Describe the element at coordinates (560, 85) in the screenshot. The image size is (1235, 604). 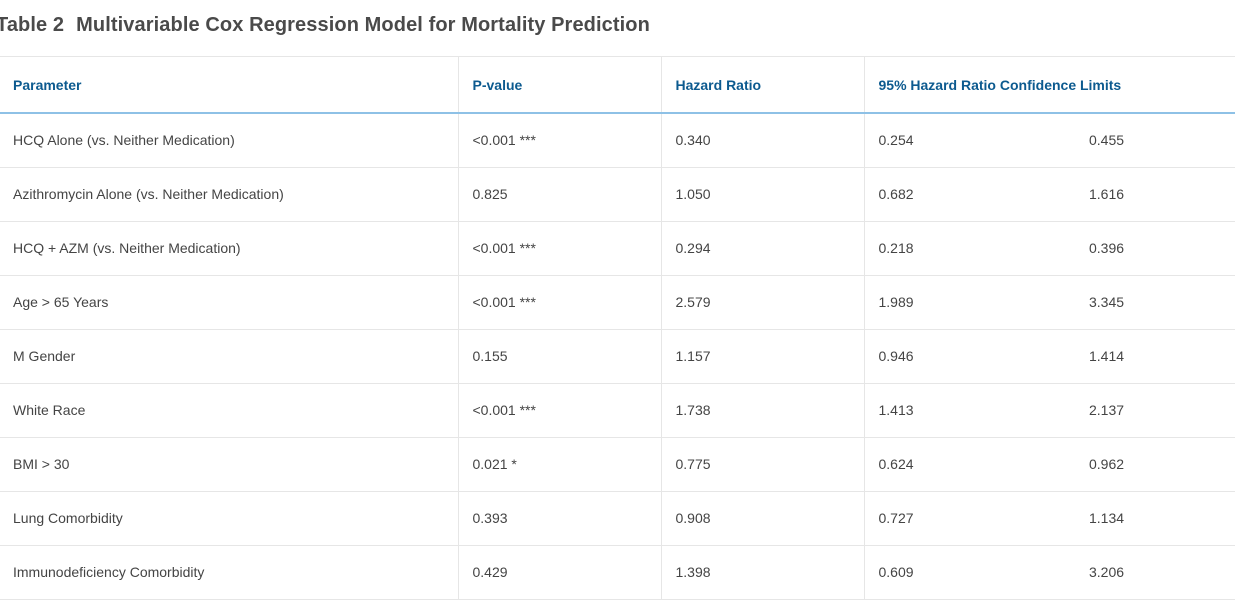
I see `header-p-value: P-value` at that location.